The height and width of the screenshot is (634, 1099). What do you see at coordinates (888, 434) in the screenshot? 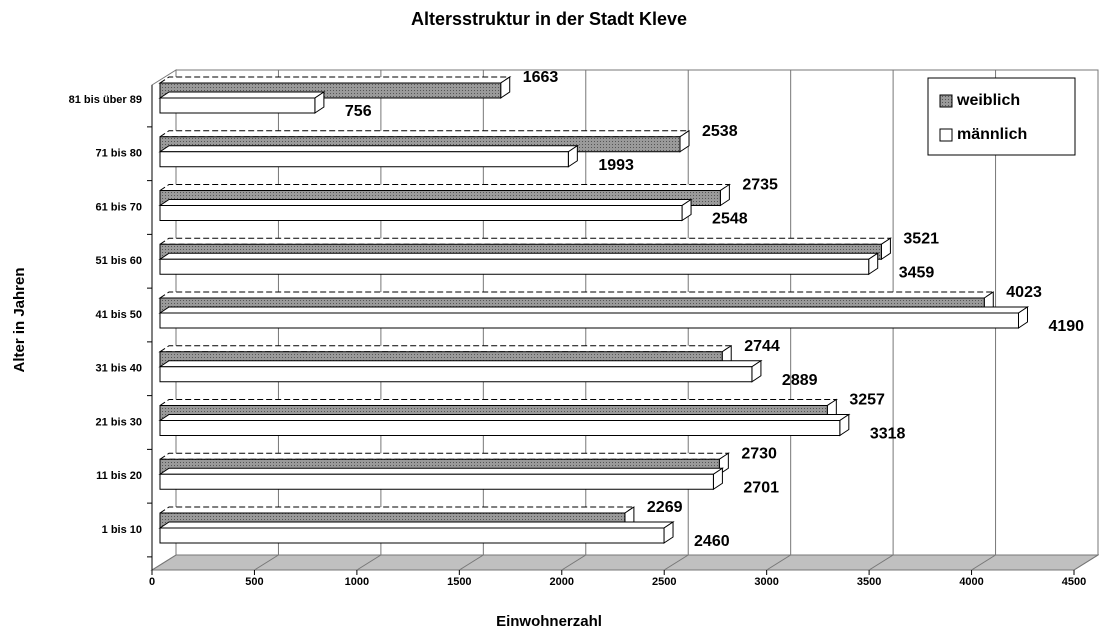
I see `value-label: 3318` at bounding box center [888, 434].